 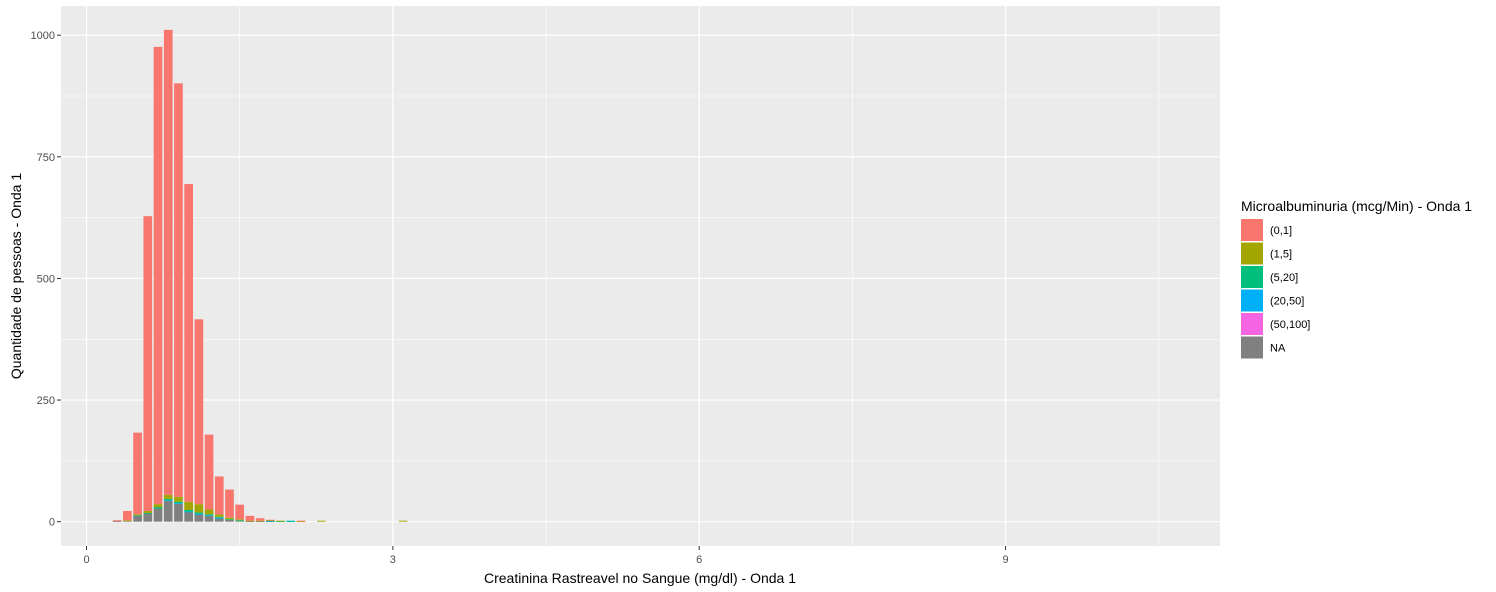 What do you see at coordinates (43, 36) in the screenshot?
I see `y-tick-label: 1000` at bounding box center [43, 36].